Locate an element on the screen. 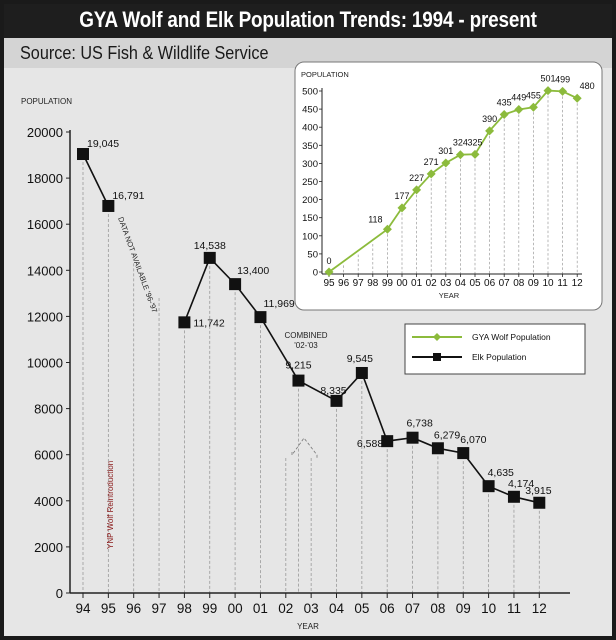  wolf-x-tick-label: 12 is located at coordinates (578, 283).